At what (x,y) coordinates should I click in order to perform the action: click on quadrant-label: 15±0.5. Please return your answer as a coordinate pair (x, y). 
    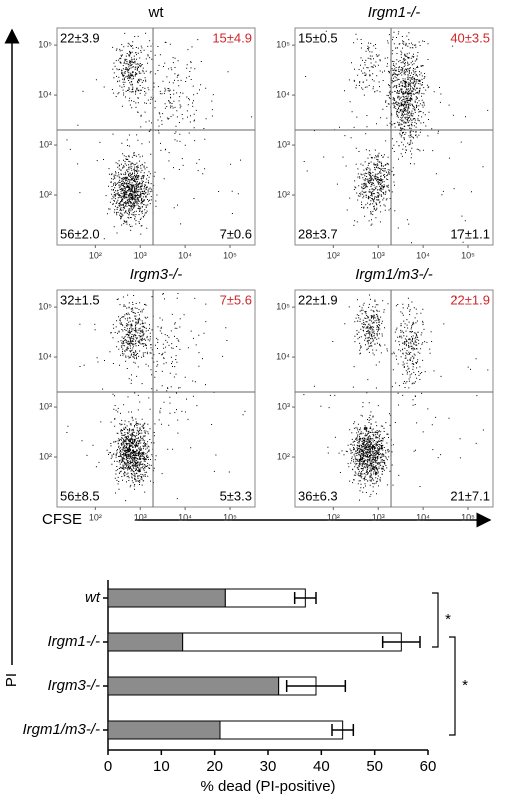
    Looking at the image, I should click on (318, 37).